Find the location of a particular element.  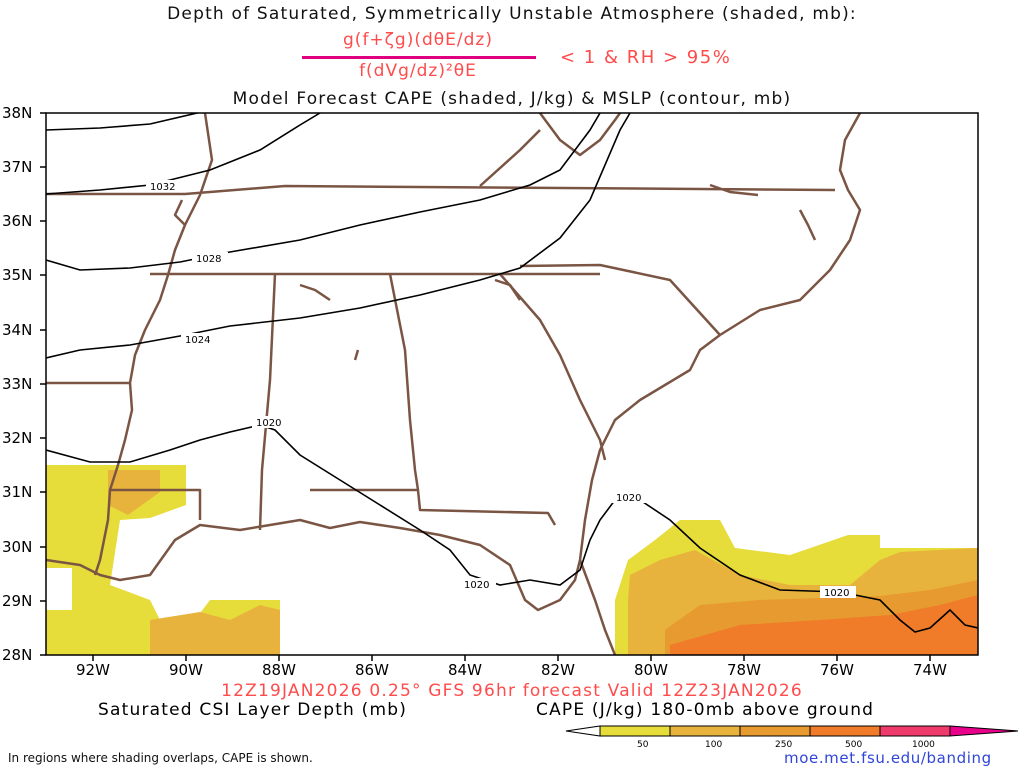

lat-label: 32N is located at coordinates (17, 438).